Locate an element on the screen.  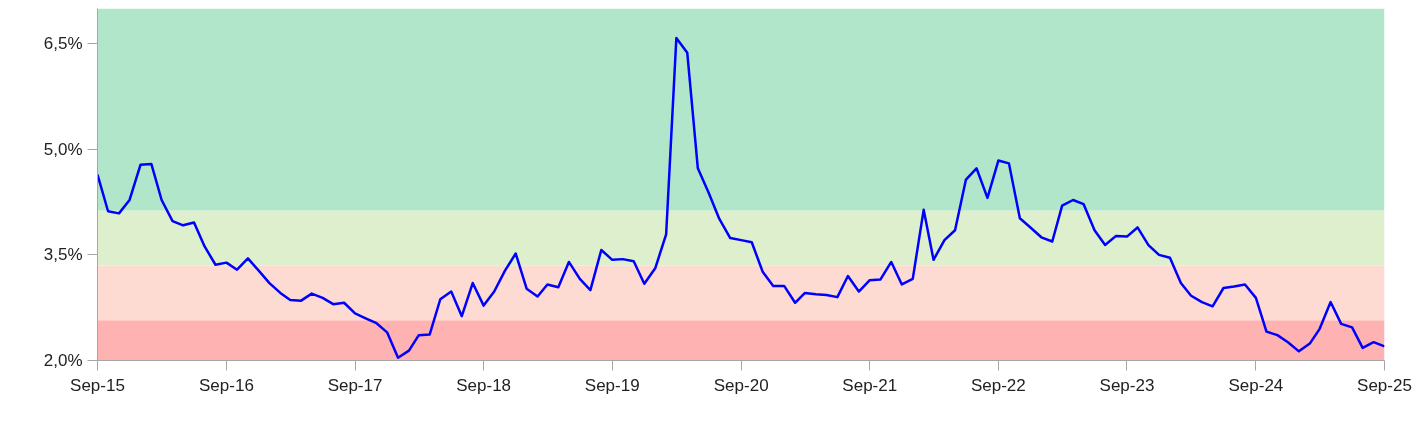
x-tick-label: Sep-23 is located at coordinates (1127, 385).